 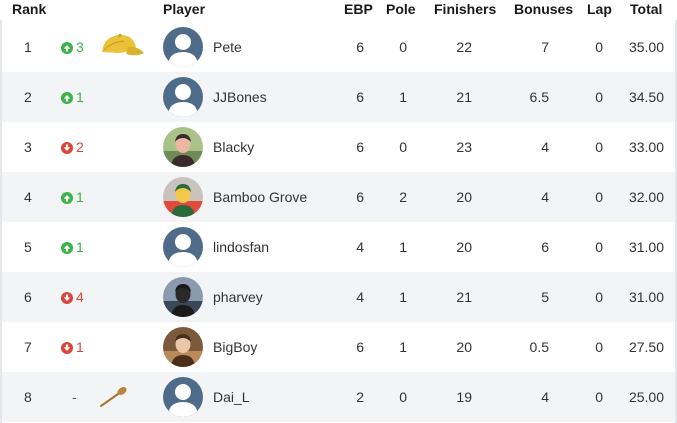 What do you see at coordinates (338, 97) in the screenshot?
I see `table-row: 2 1 JJBones 6 1 21 6.5 0 34.50` at bounding box center [338, 97].